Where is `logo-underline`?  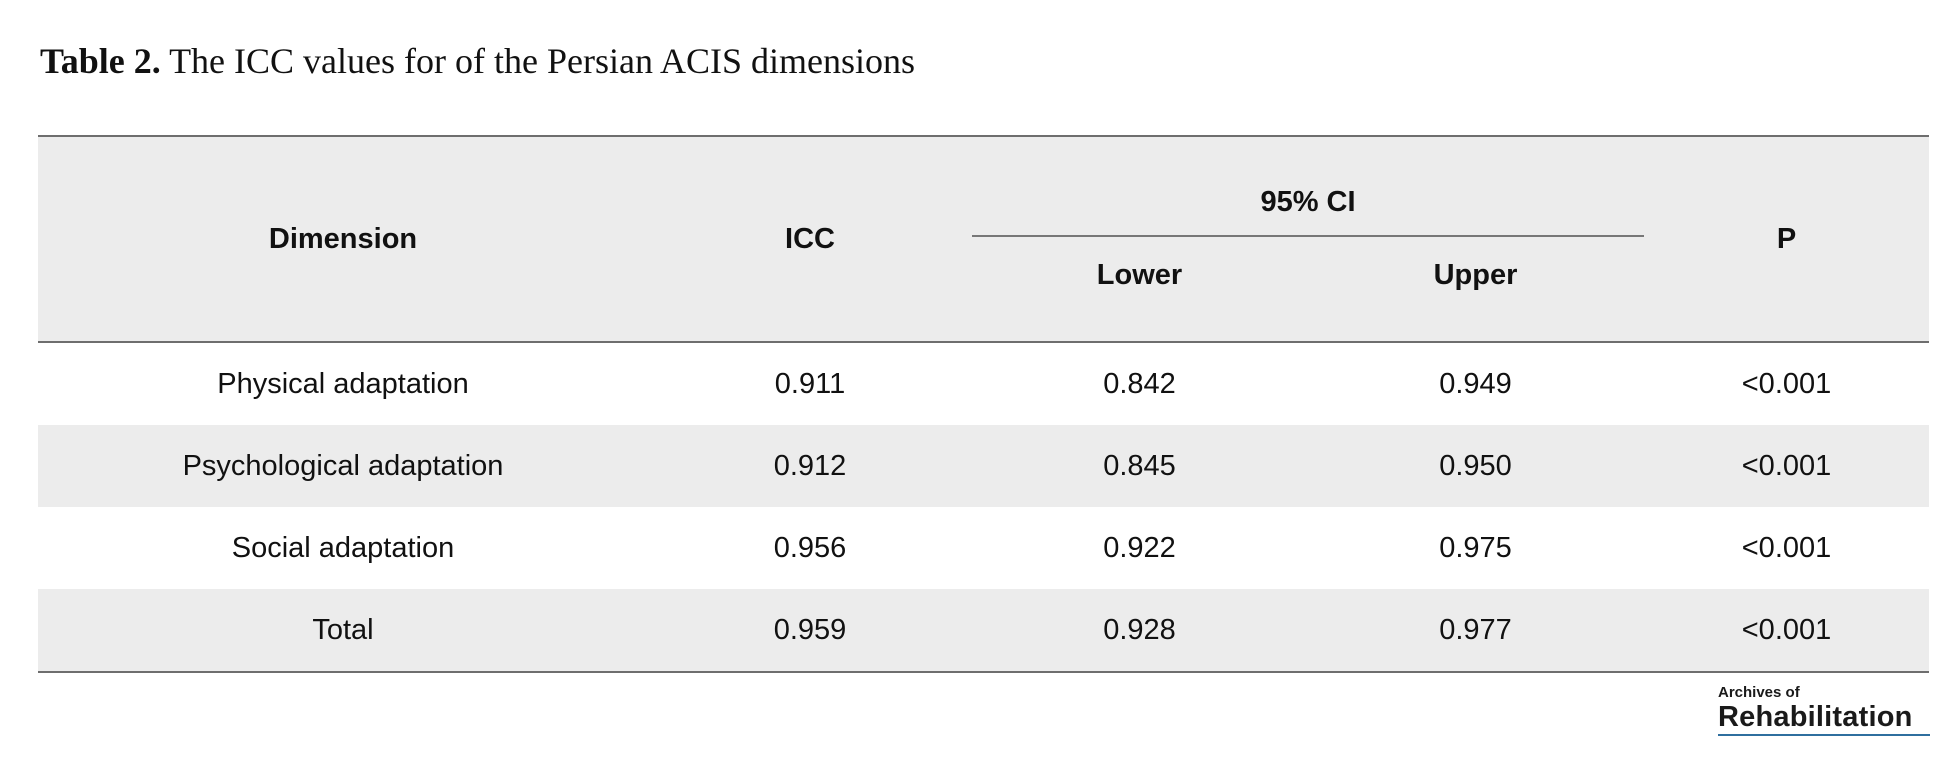
logo-underline is located at coordinates (1824, 735).